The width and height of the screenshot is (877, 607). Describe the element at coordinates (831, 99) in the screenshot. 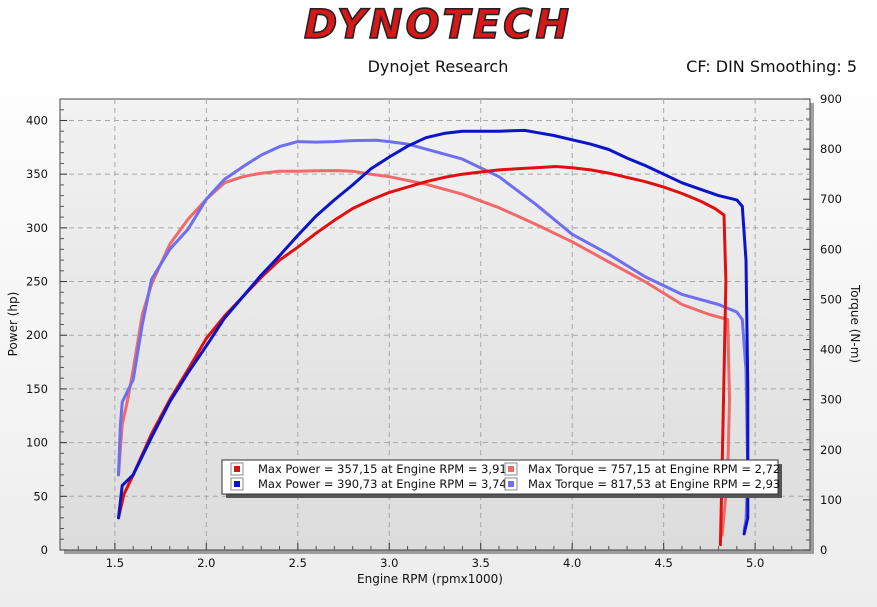

I see `y-right-tick-label: 900` at that location.